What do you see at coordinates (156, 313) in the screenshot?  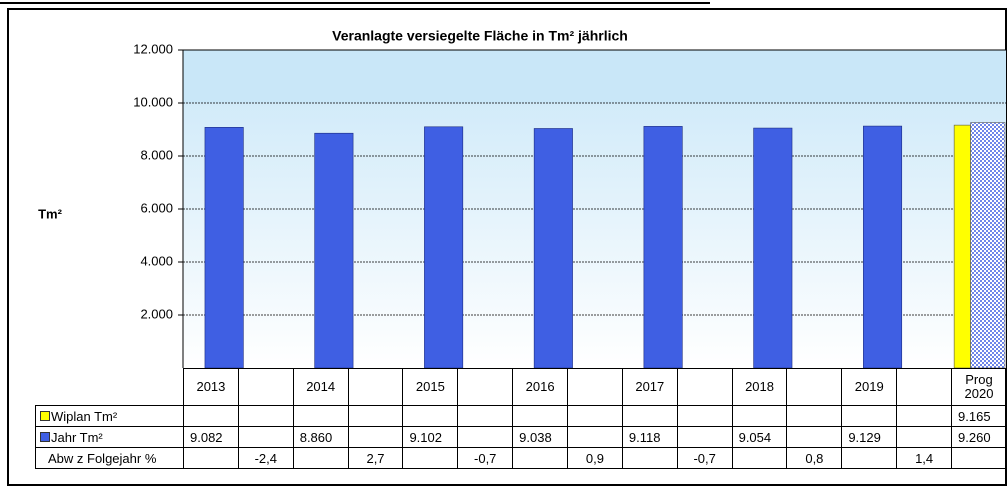 I see `y-tick-label: 2.000` at bounding box center [156, 313].